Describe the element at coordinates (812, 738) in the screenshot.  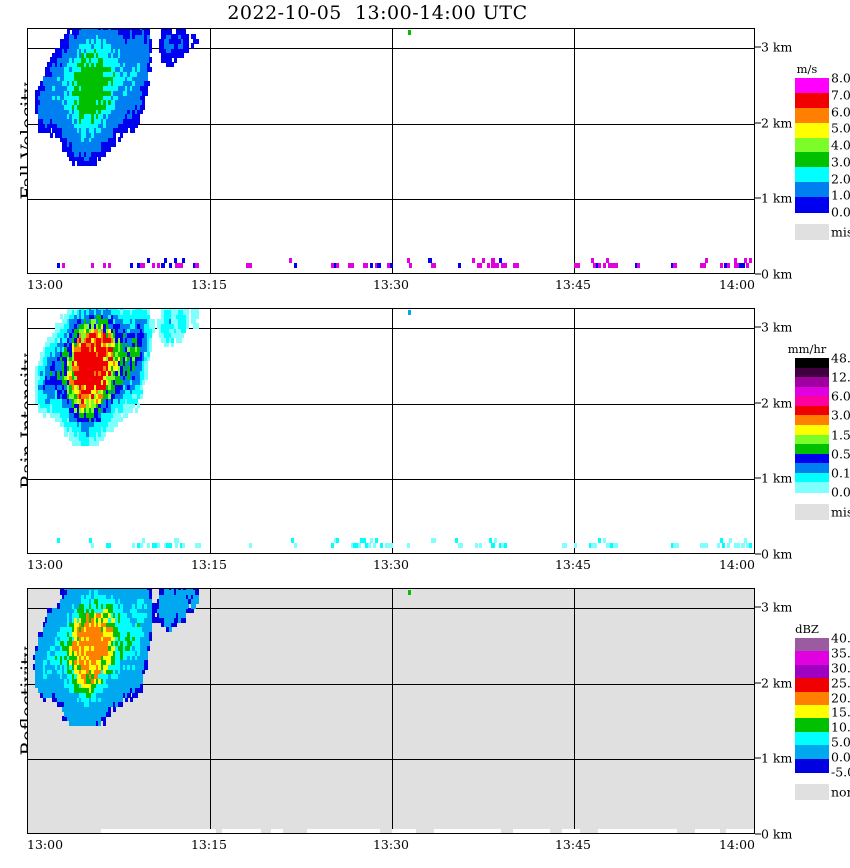
I see `colorbar-swatch` at that location.